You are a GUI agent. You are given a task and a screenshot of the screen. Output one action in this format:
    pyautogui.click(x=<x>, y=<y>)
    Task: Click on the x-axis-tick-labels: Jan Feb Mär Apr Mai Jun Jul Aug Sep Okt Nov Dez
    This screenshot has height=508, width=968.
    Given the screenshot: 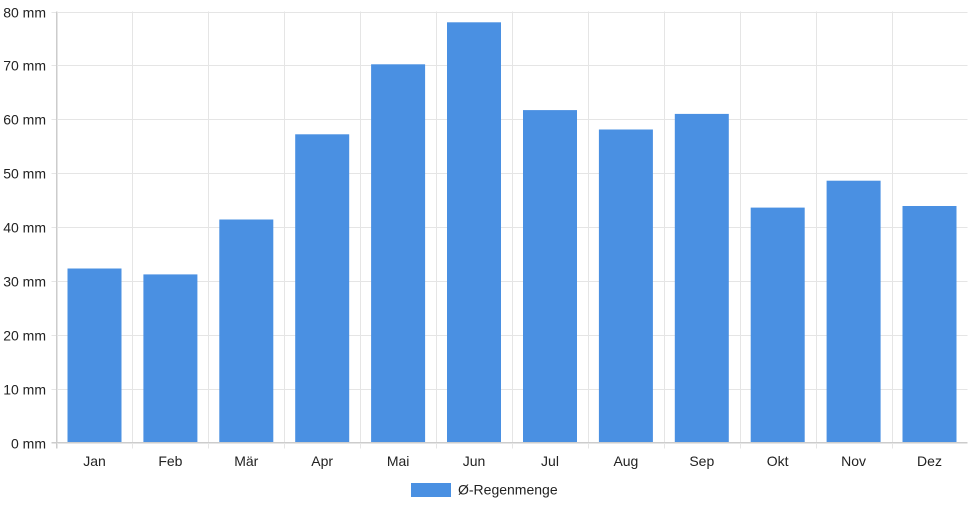 What is the action you would take?
    pyautogui.click(x=512, y=461)
    